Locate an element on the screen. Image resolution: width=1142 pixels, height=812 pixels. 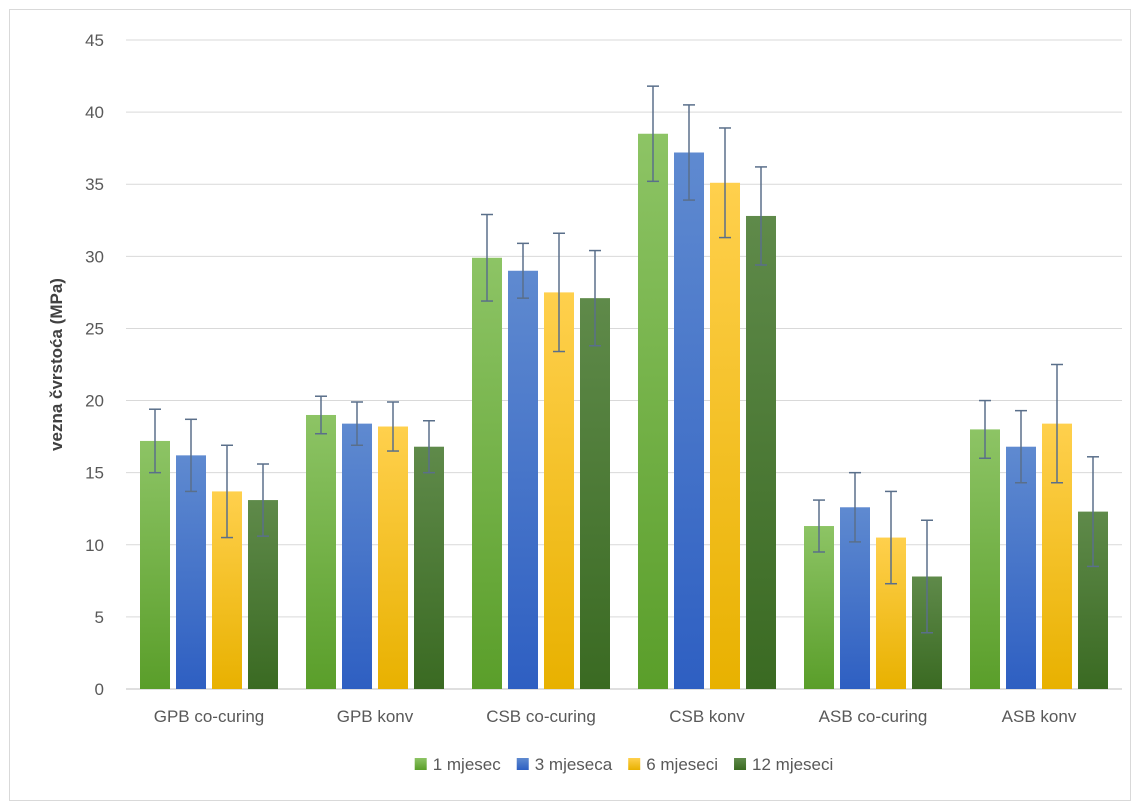
legend-label: 1 mjesec is located at coordinates (467, 764).